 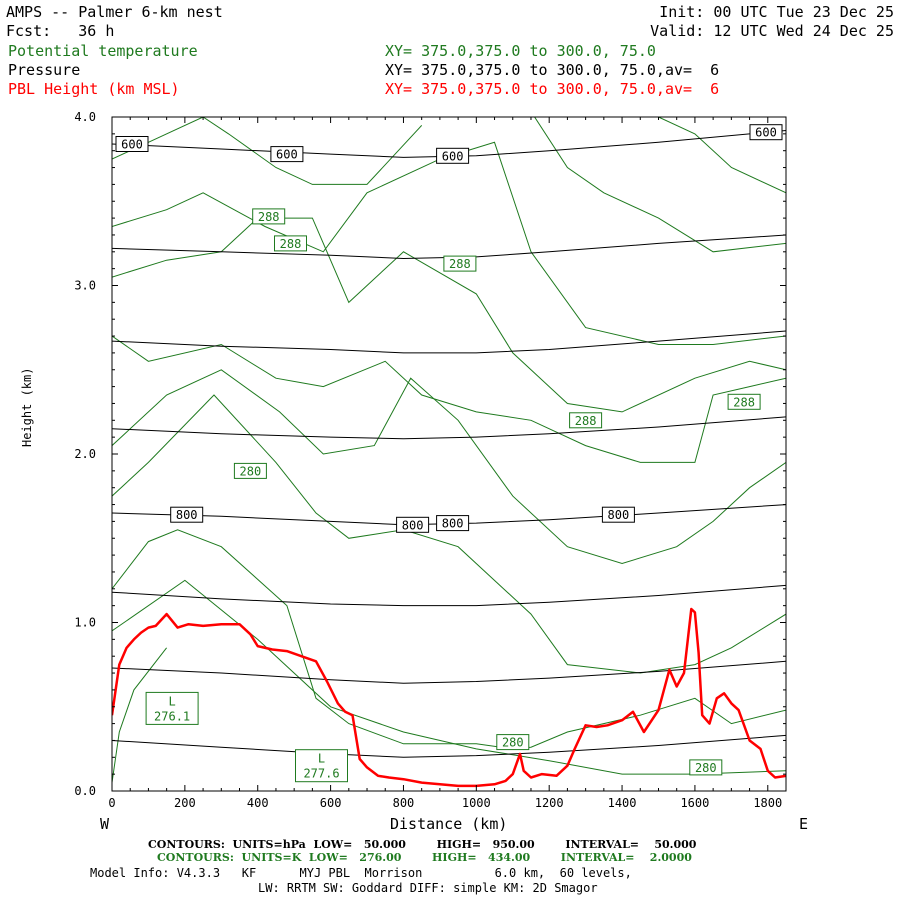 What do you see at coordinates (552, 89) in the screenshot?
I see `field-xy-pbl: XY= 375.0,375.0 to 300.0, 75.0,av= 6` at bounding box center [552, 89].